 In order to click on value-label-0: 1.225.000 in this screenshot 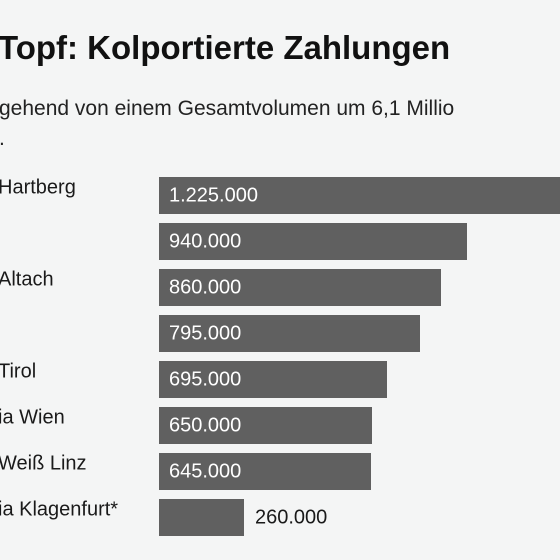, I will do `click(213, 196)`.